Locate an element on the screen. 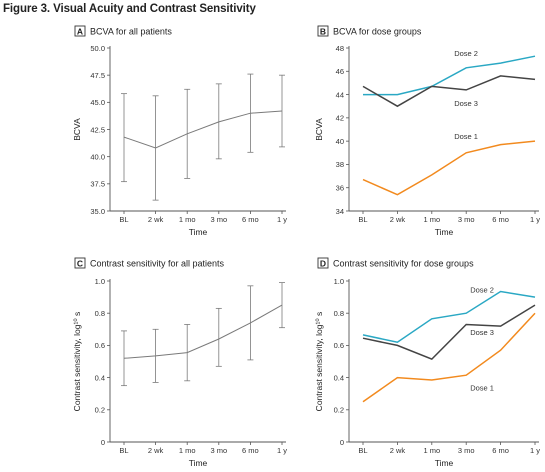  panel-title: BCVA for dose groups is located at coordinates (377, 32).